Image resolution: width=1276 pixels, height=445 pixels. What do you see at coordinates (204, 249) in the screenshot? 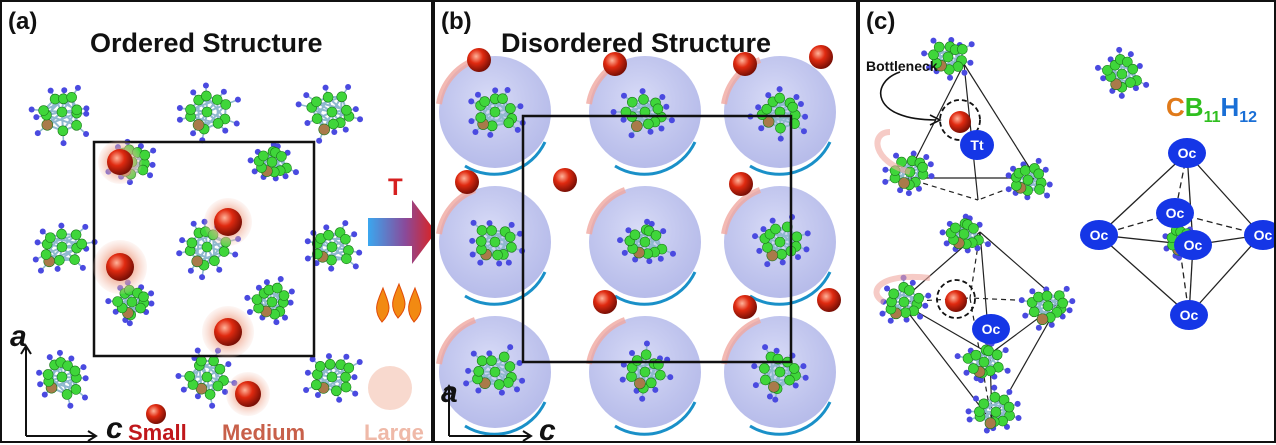
I see `unit-cell-a` at bounding box center [204, 249].